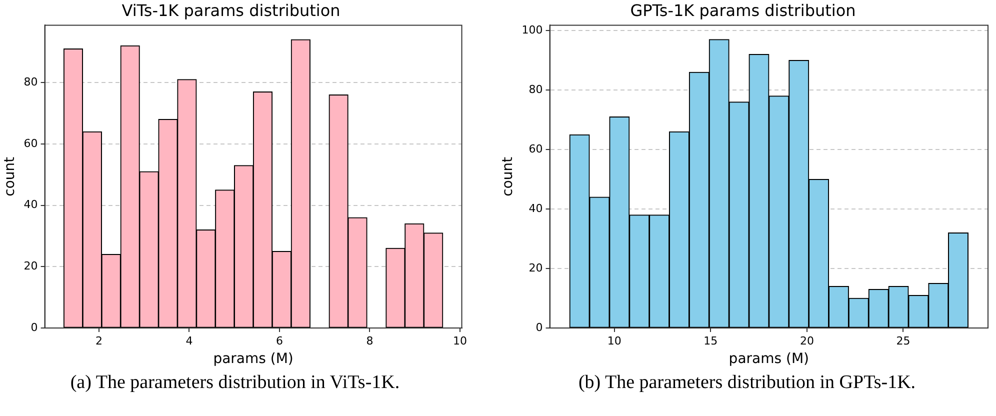  What do you see at coordinates (279, 341) in the screenshot?
I see `x-tick-label: 6` at bounding box center [279, 341].